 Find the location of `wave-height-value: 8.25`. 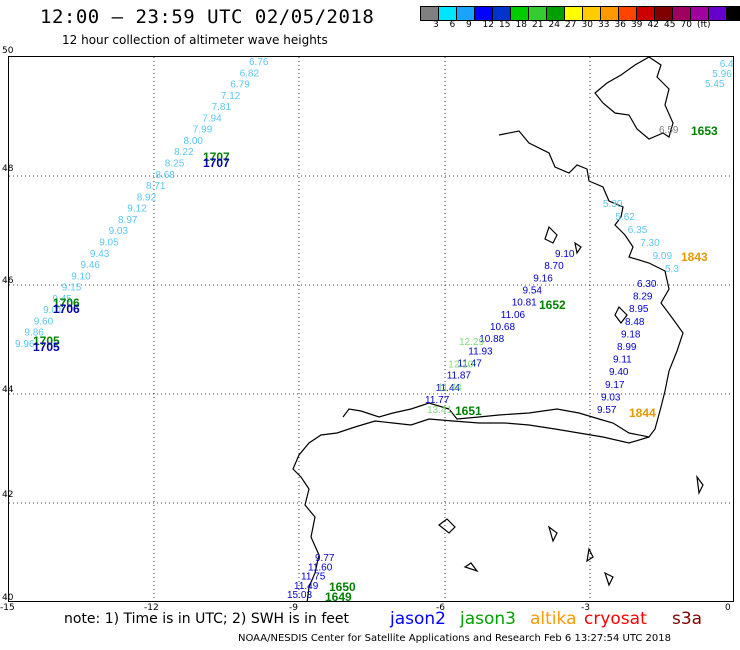

wave-height-value: 8.25 is located at coordinates (175, 164).